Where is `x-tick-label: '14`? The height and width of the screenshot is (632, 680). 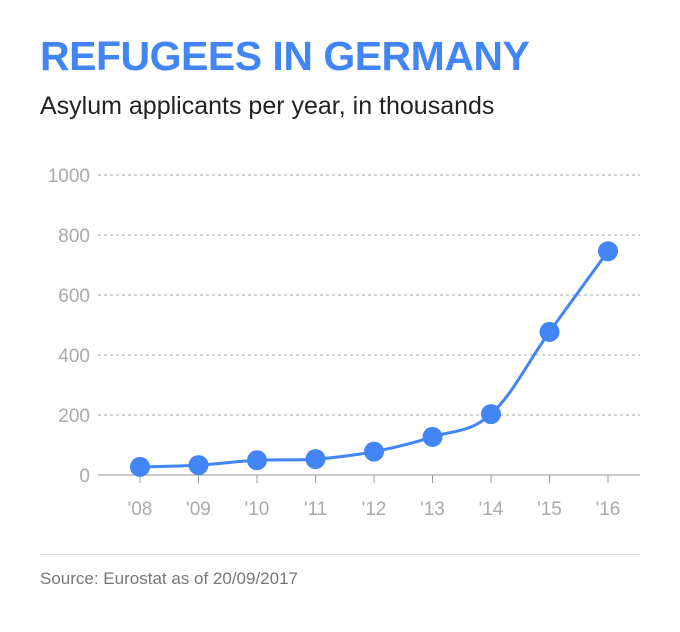
x-tick-label: '14 is located at coordinates (491, 509).